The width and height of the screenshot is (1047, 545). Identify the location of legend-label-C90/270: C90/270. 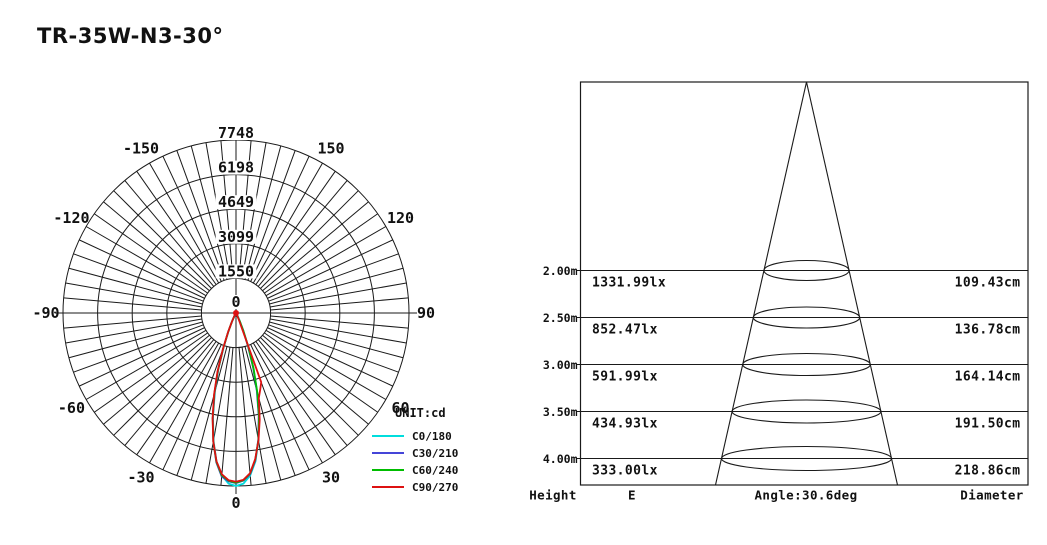
(435, 487).